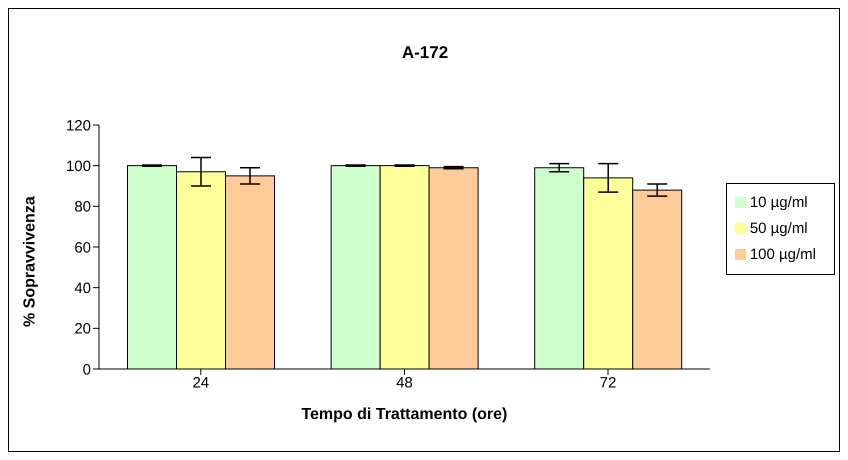 Image resolution: width=848 pixels, height=460 pixels. What do you see at coordinates (608, 383) in the screenshot?
I see `x-tick-label: 72` at bounding box center [608, 383].